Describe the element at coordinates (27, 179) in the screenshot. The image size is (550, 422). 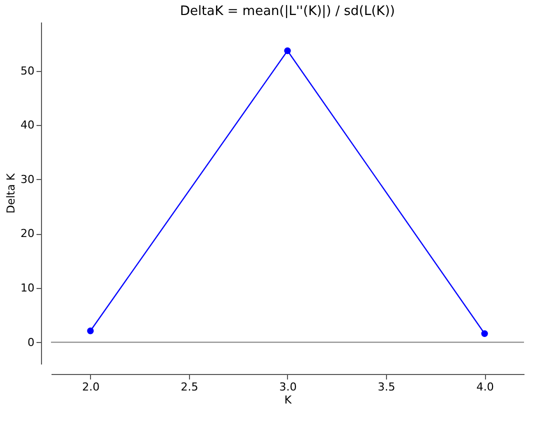
I see `y-tick-label: 30` at that location.